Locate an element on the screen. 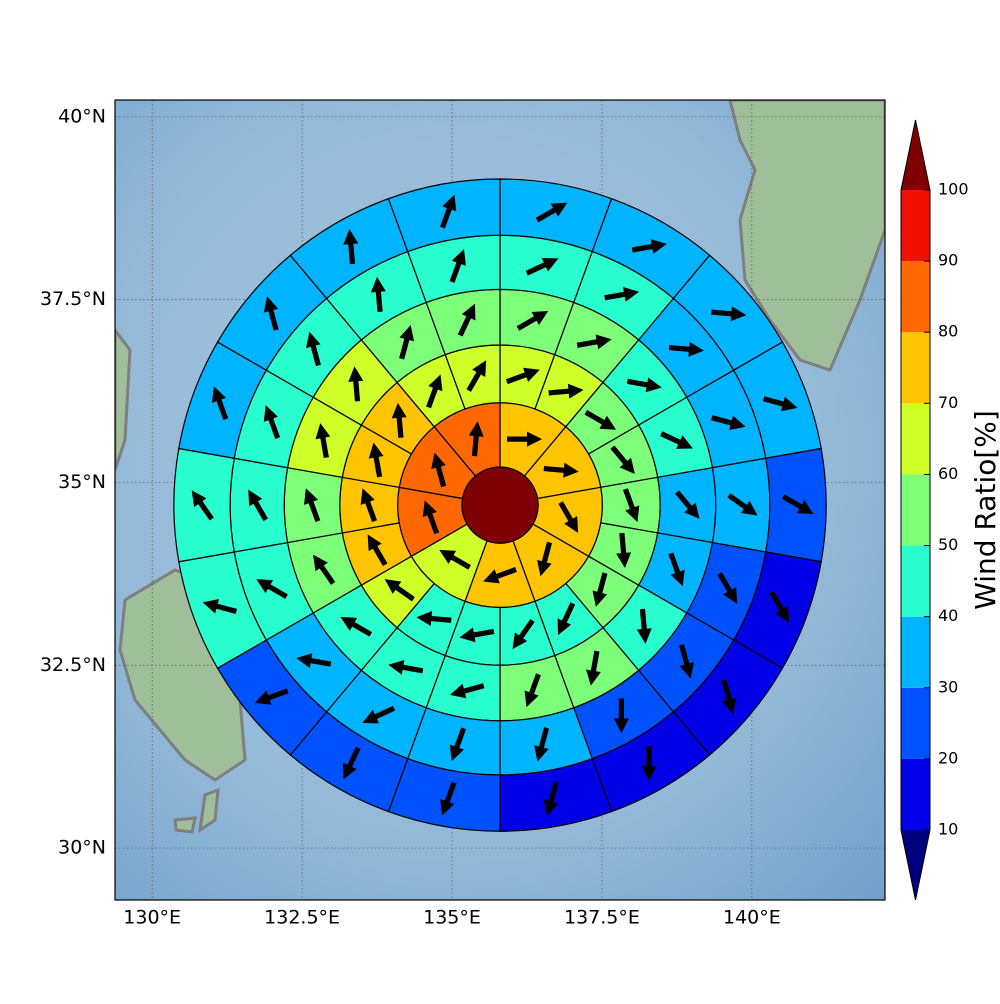  colorbar-tick-label: 40 is located at coordinates (948, 615).